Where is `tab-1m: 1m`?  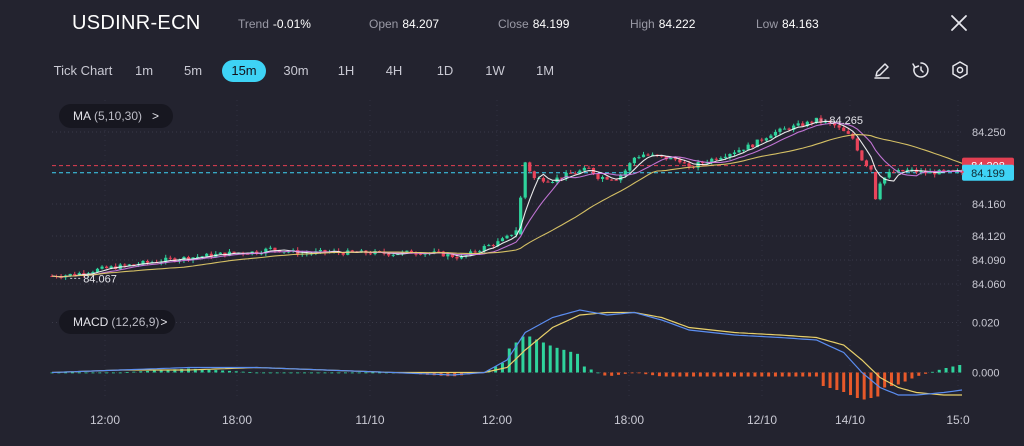
tab-1m: 1m is located at coordinates (144, 70).